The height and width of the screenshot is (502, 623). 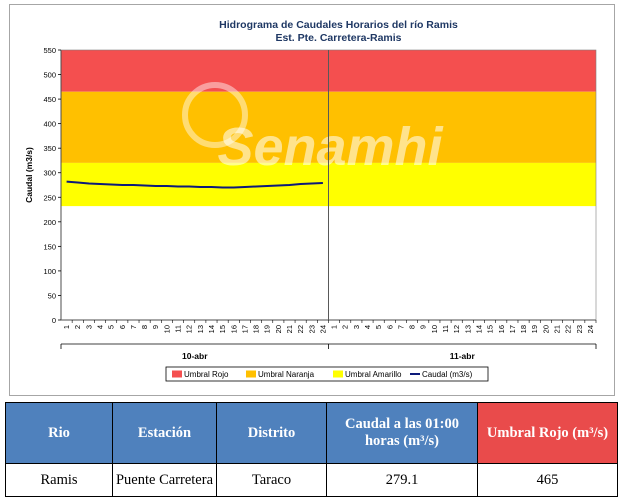 I want to click on legend-item-umbral-rojo-swatch, so click(x=177, y=374).